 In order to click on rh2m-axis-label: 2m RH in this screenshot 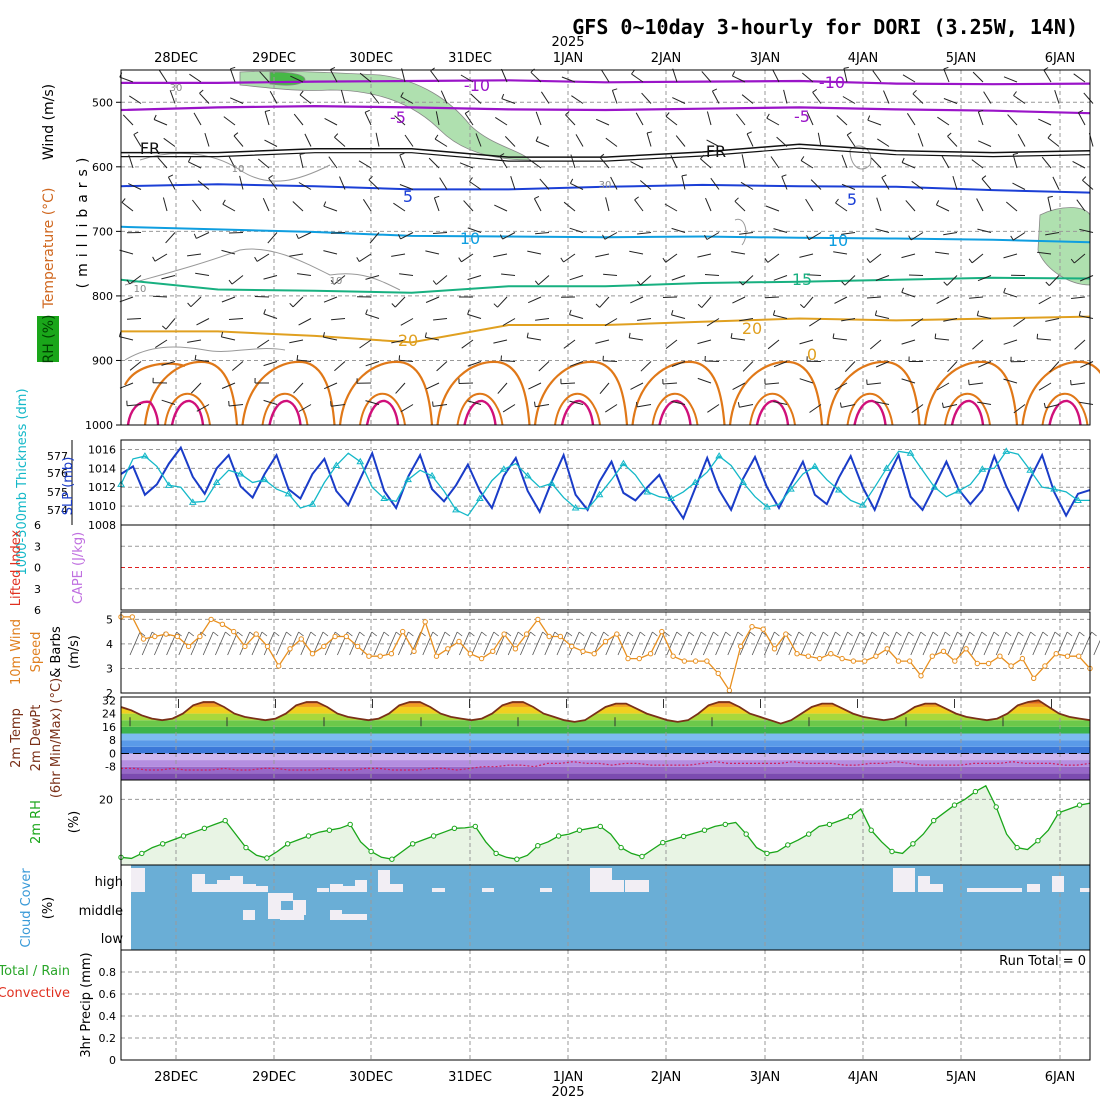, I will do `click(36, 822)`.